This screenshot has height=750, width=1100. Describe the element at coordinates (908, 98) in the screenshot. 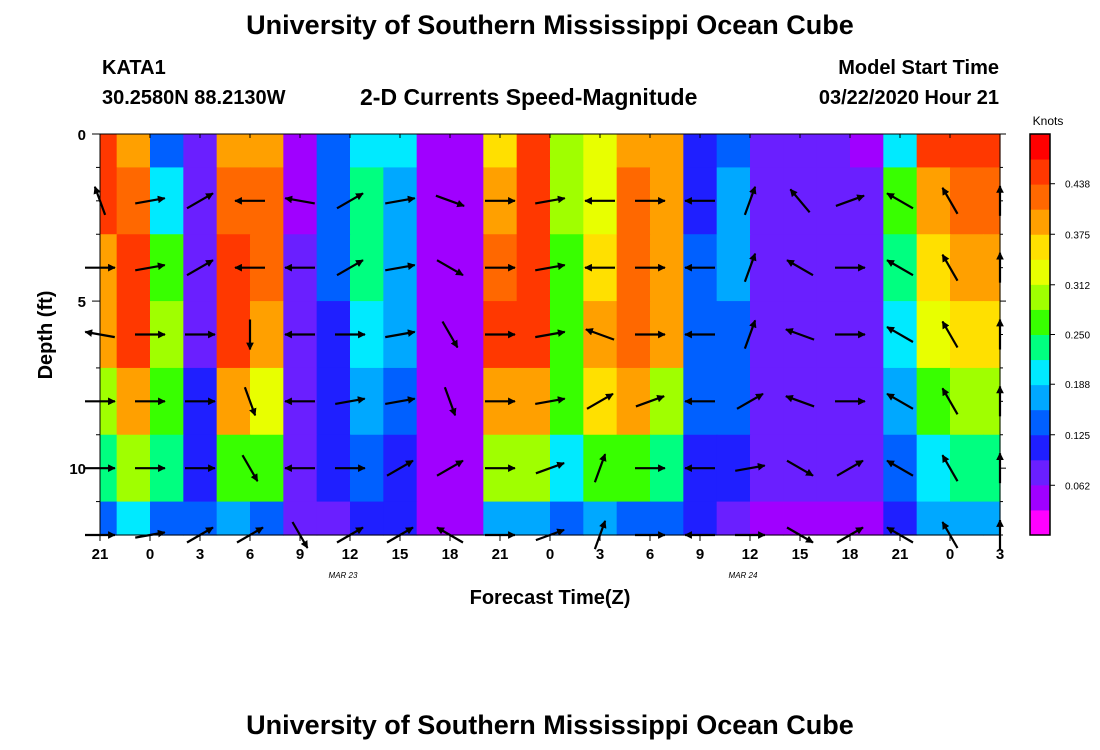

I see `model-start-date: 03/22/2020 Hour 21` at that location.